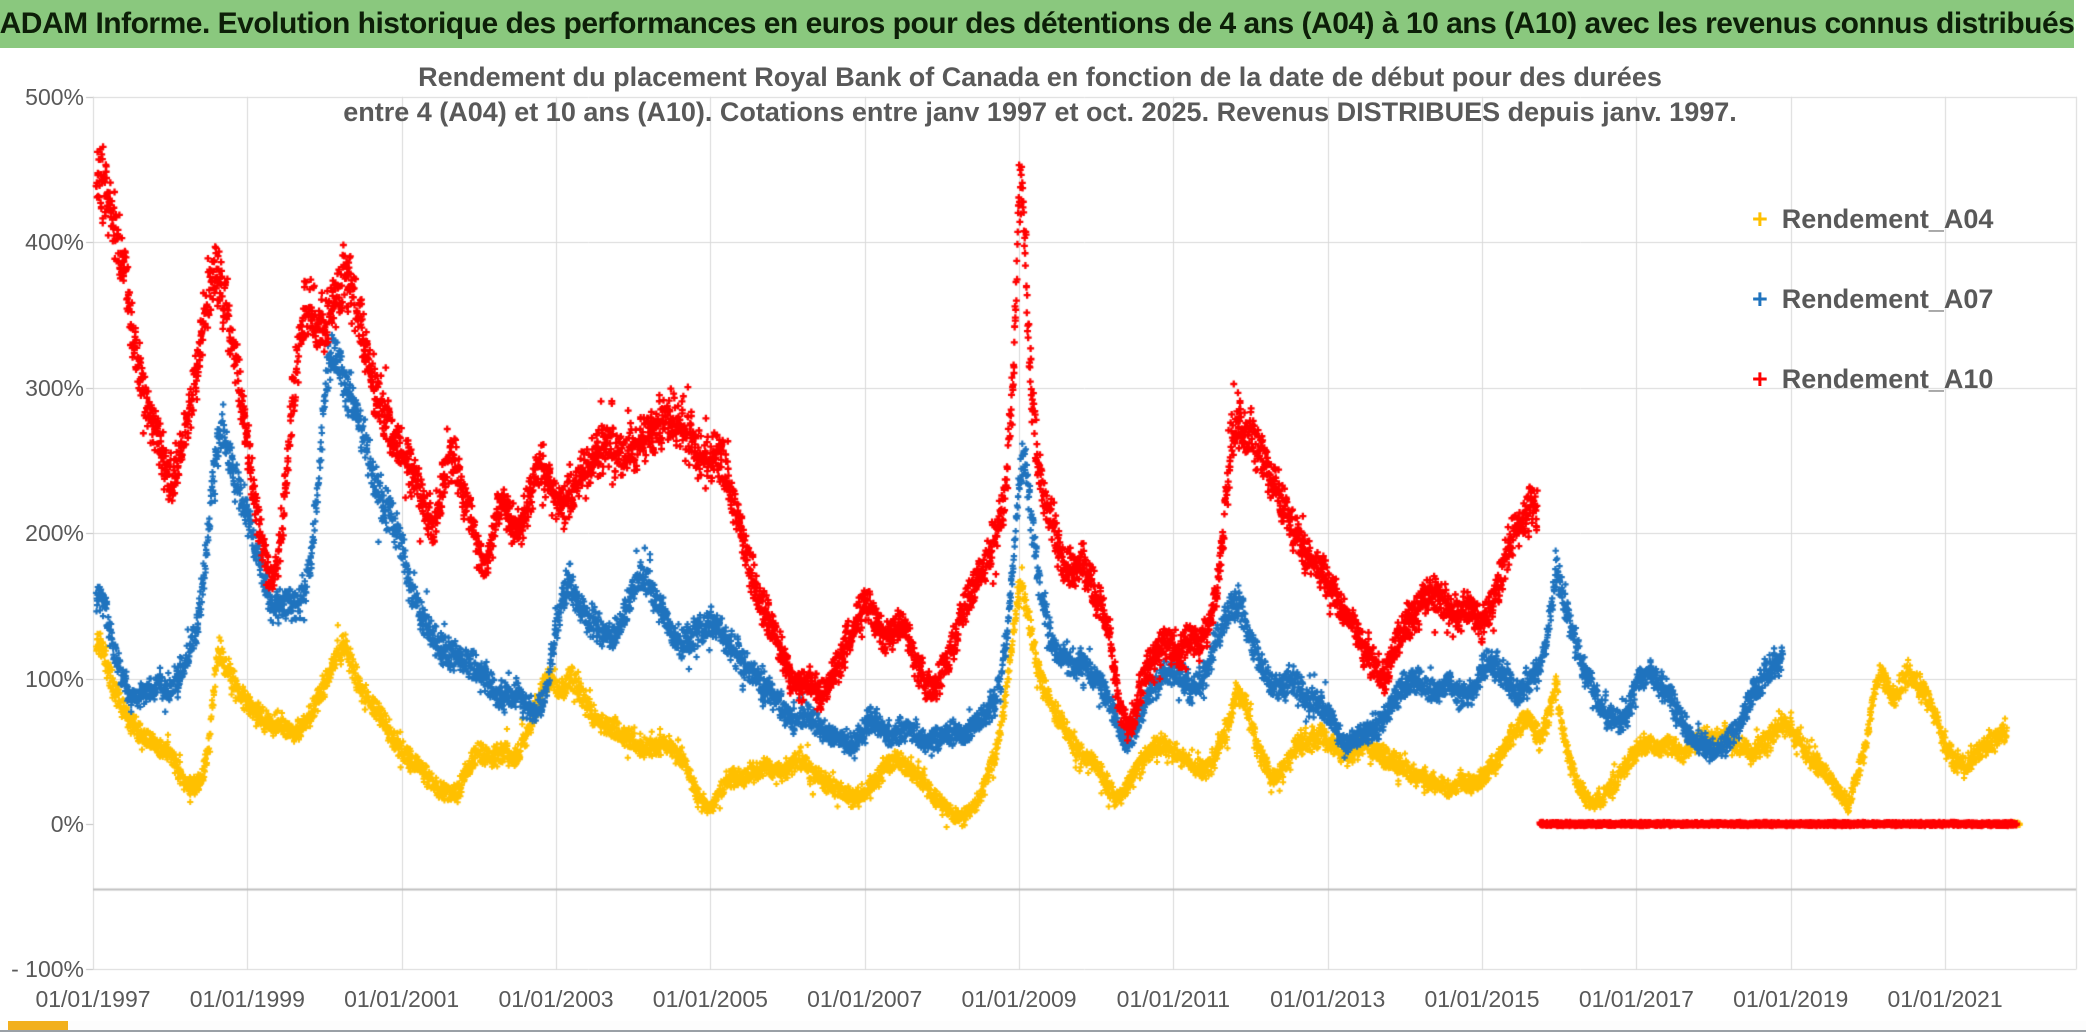 Image resolution: width=2086 pixels, height=1032 pixels. Describe the element at coordinates (1791, 999) in the screenshot. I see `x-axis-label-2019: 01/01/2019` at that location.